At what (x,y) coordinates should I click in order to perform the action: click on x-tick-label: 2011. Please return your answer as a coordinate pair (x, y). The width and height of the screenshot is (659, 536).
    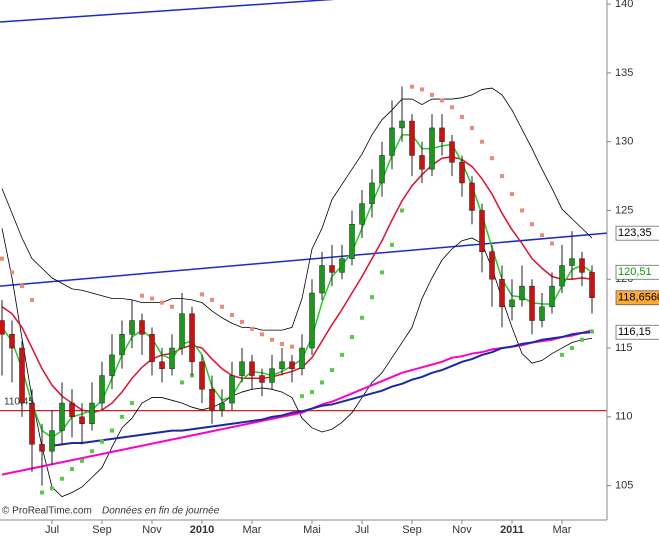
    Looking at the image, I should click on (512, 530).